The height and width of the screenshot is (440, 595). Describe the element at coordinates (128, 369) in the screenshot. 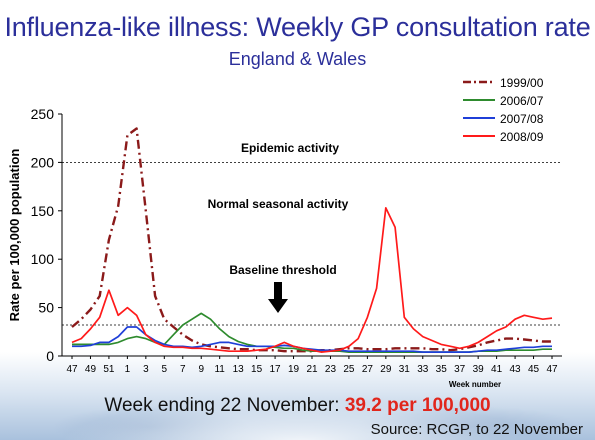

I see `x-tick-label: 1` at that location.